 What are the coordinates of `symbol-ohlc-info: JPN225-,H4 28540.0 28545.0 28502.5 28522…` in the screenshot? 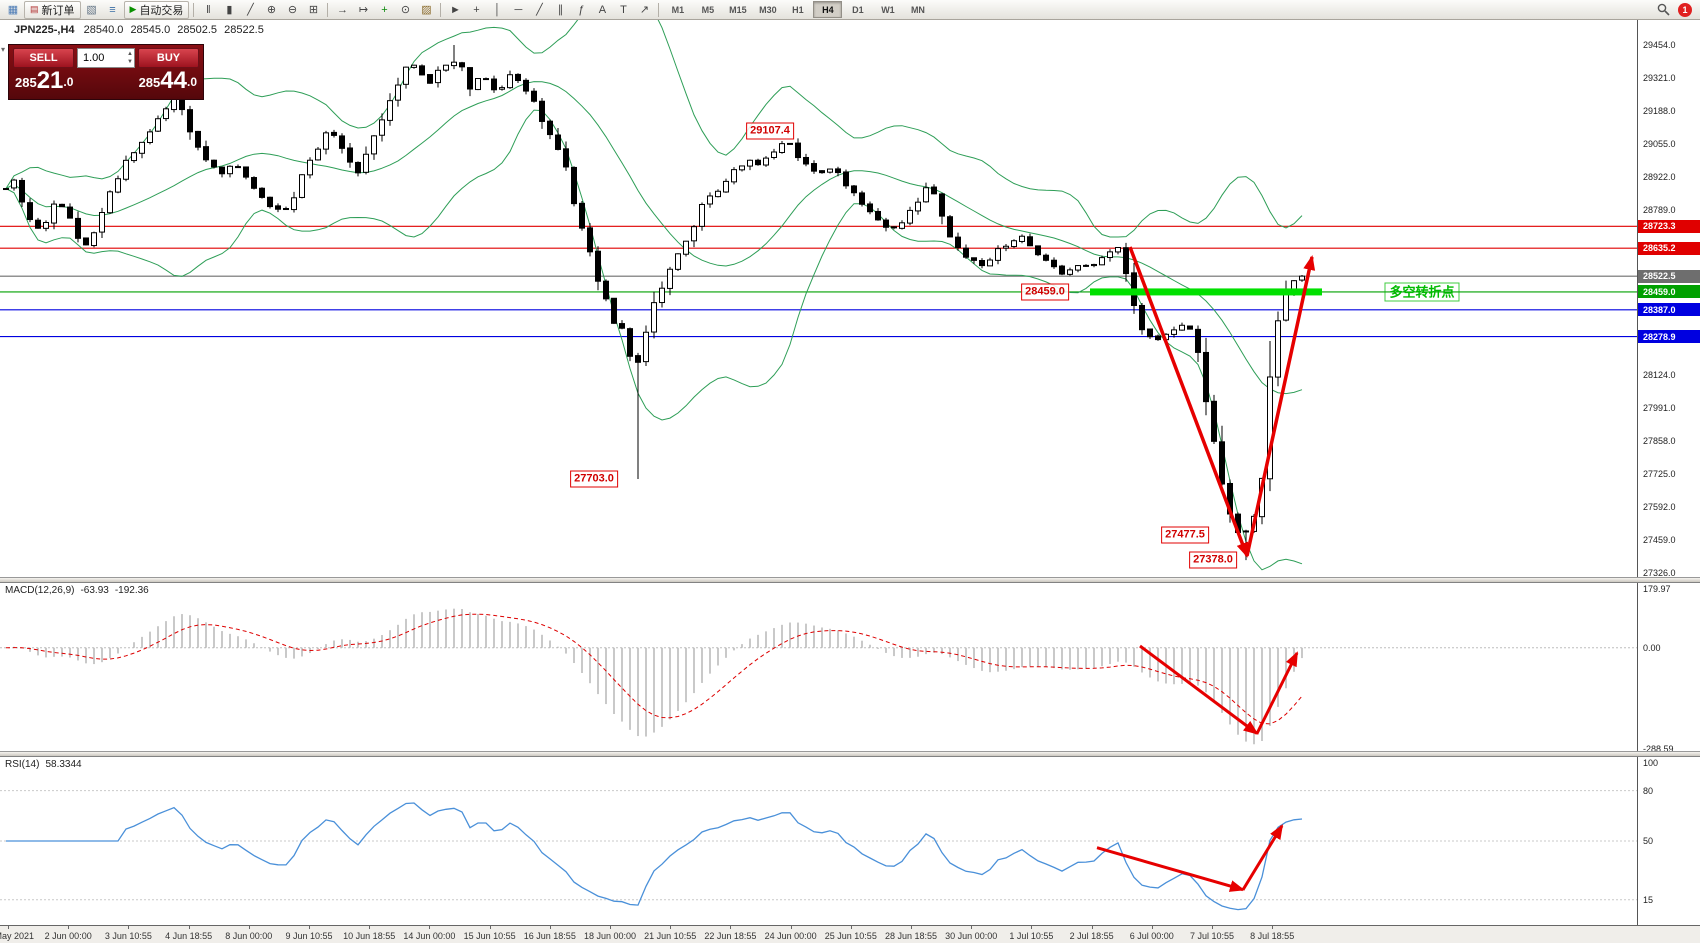 It's located at (141, 30).